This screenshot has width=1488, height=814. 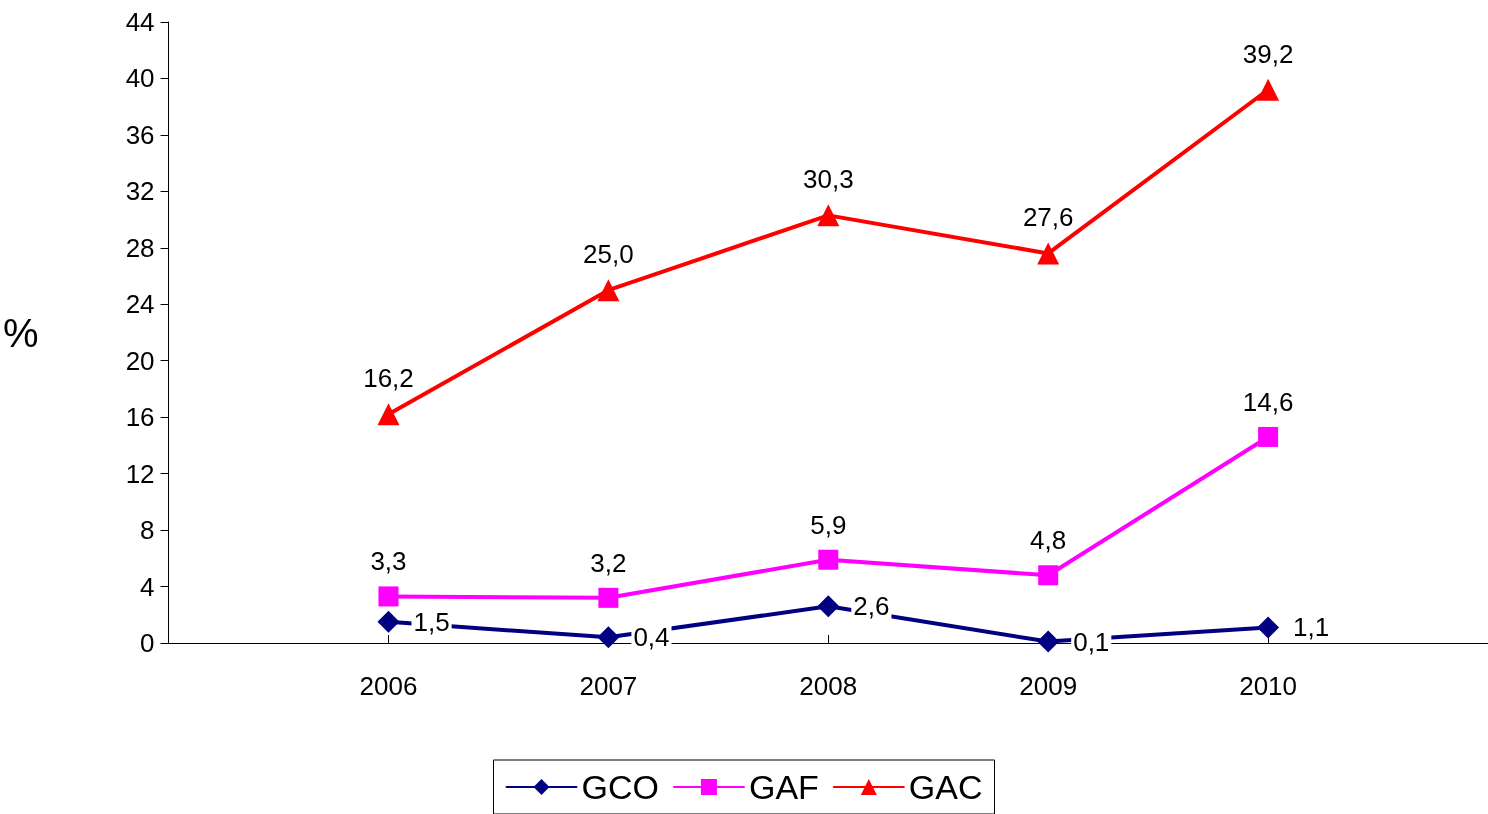 I want to click on data-label: 25,0, so click(x=608, y=254).